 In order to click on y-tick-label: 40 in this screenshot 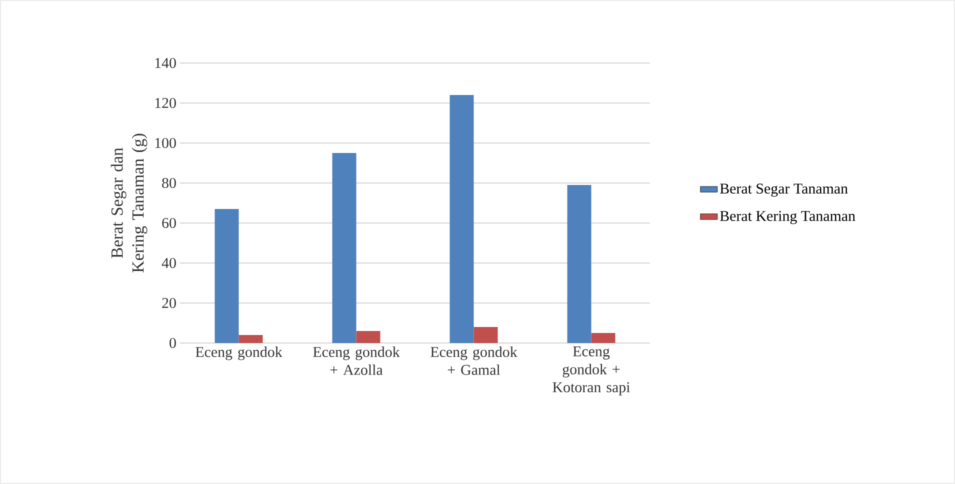, I will do `click(169, 263)`.